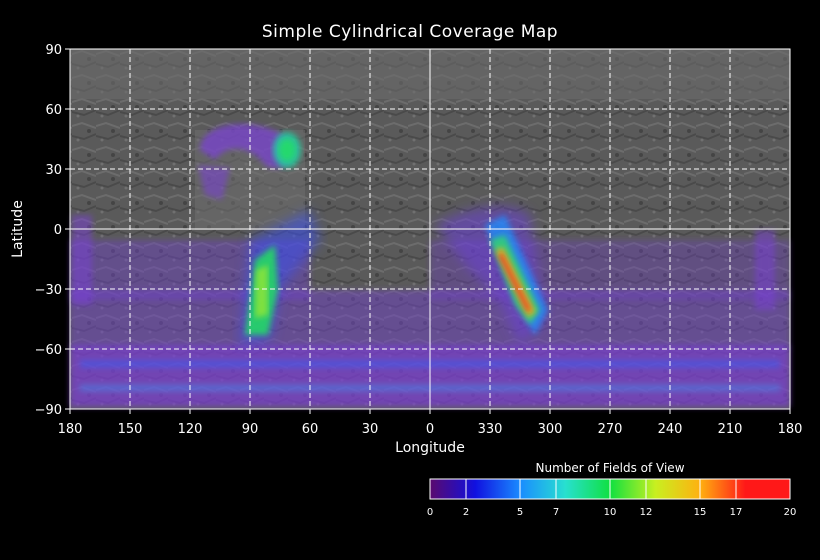 Image resolution: width=820 pixels, height=560 pixels. I want to click on colorbar-ticks: 0 2 5 7 10 12 15 17 20, so click(612, 498).